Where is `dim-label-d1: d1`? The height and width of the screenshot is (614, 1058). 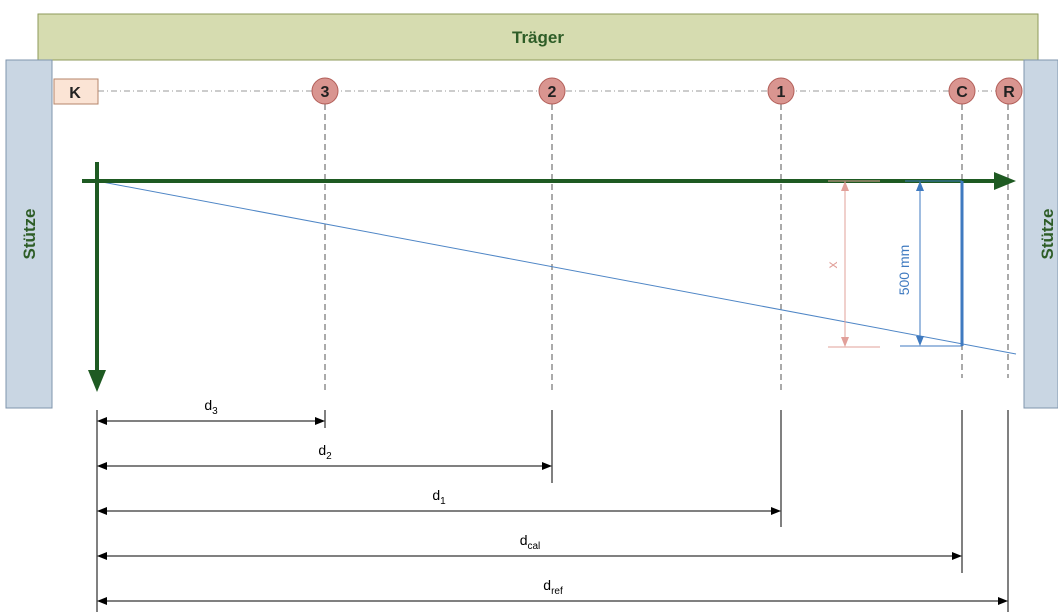 dim-label-d1: d1 is located at coordinates (439, 497).